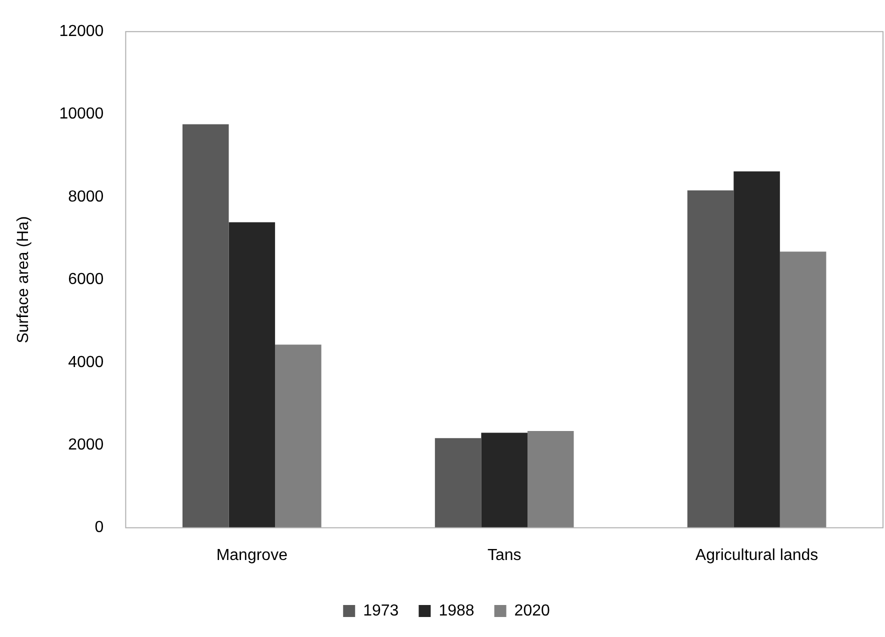 This screenshot has height=637, width=885. What do you see at coordinates (86, 197) in the screenshot?
I see `y-tick-label: 8000` at bounding box center [86, 197].